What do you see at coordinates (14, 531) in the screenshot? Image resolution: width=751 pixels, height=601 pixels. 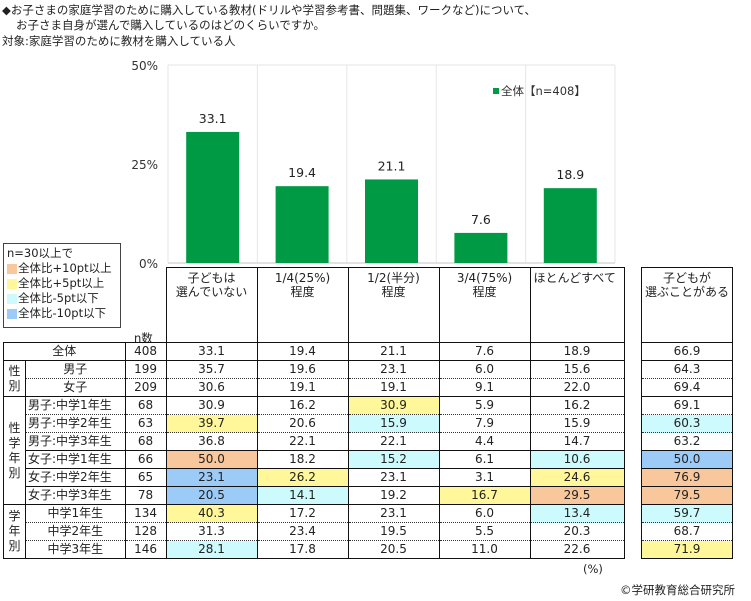 I see `group-label-text: 学年別` at bounding box center [14, 531].